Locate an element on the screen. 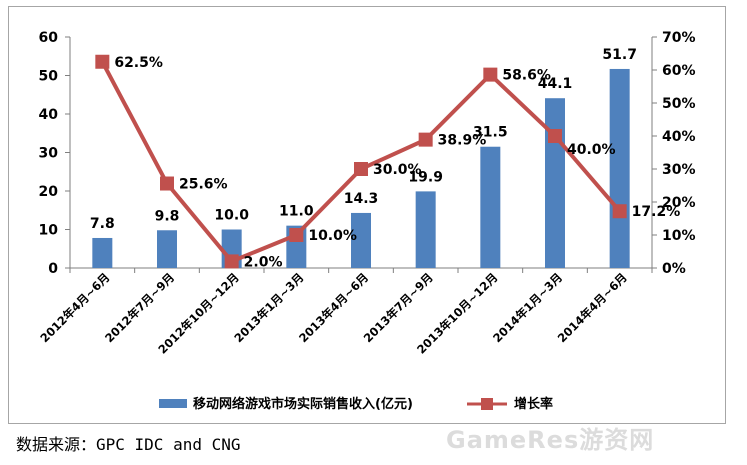  legend-swatch-bars is located at coordinates (173, 403).